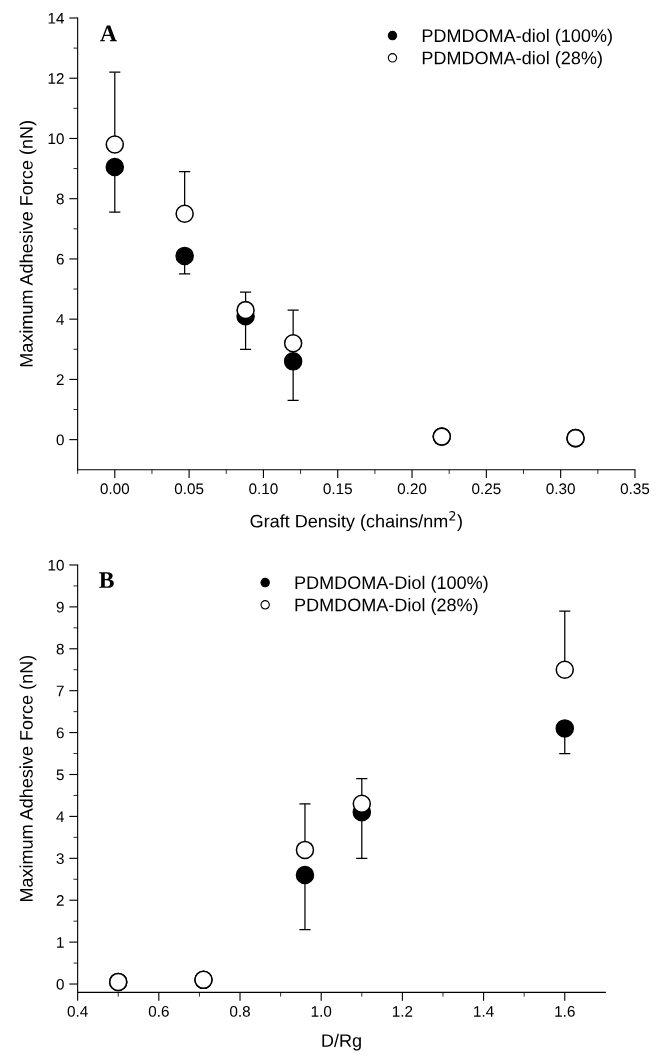 The image size is (658, 1058). I want to click on y-tick-label: 12, so click(56, 78).